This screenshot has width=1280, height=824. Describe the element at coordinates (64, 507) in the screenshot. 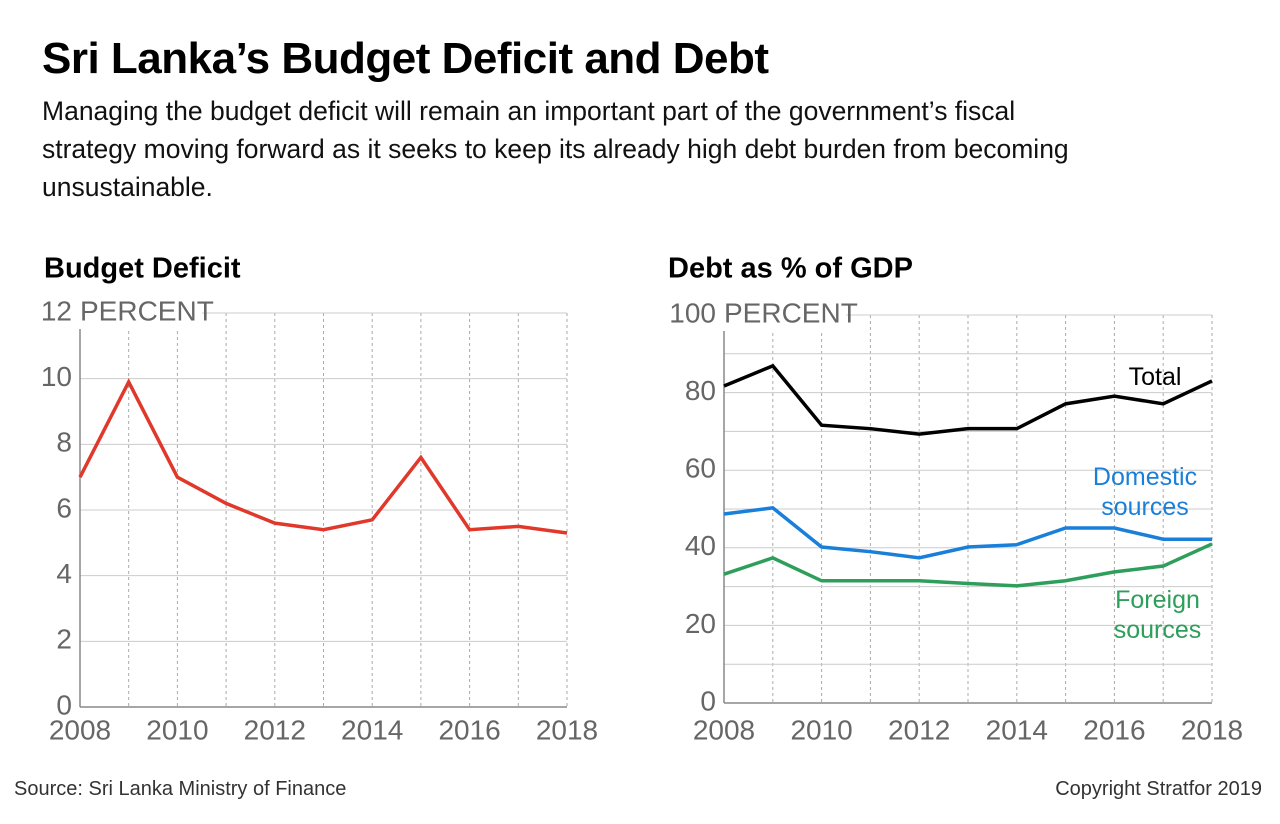

I see `y-tick-label: 6` at that location.